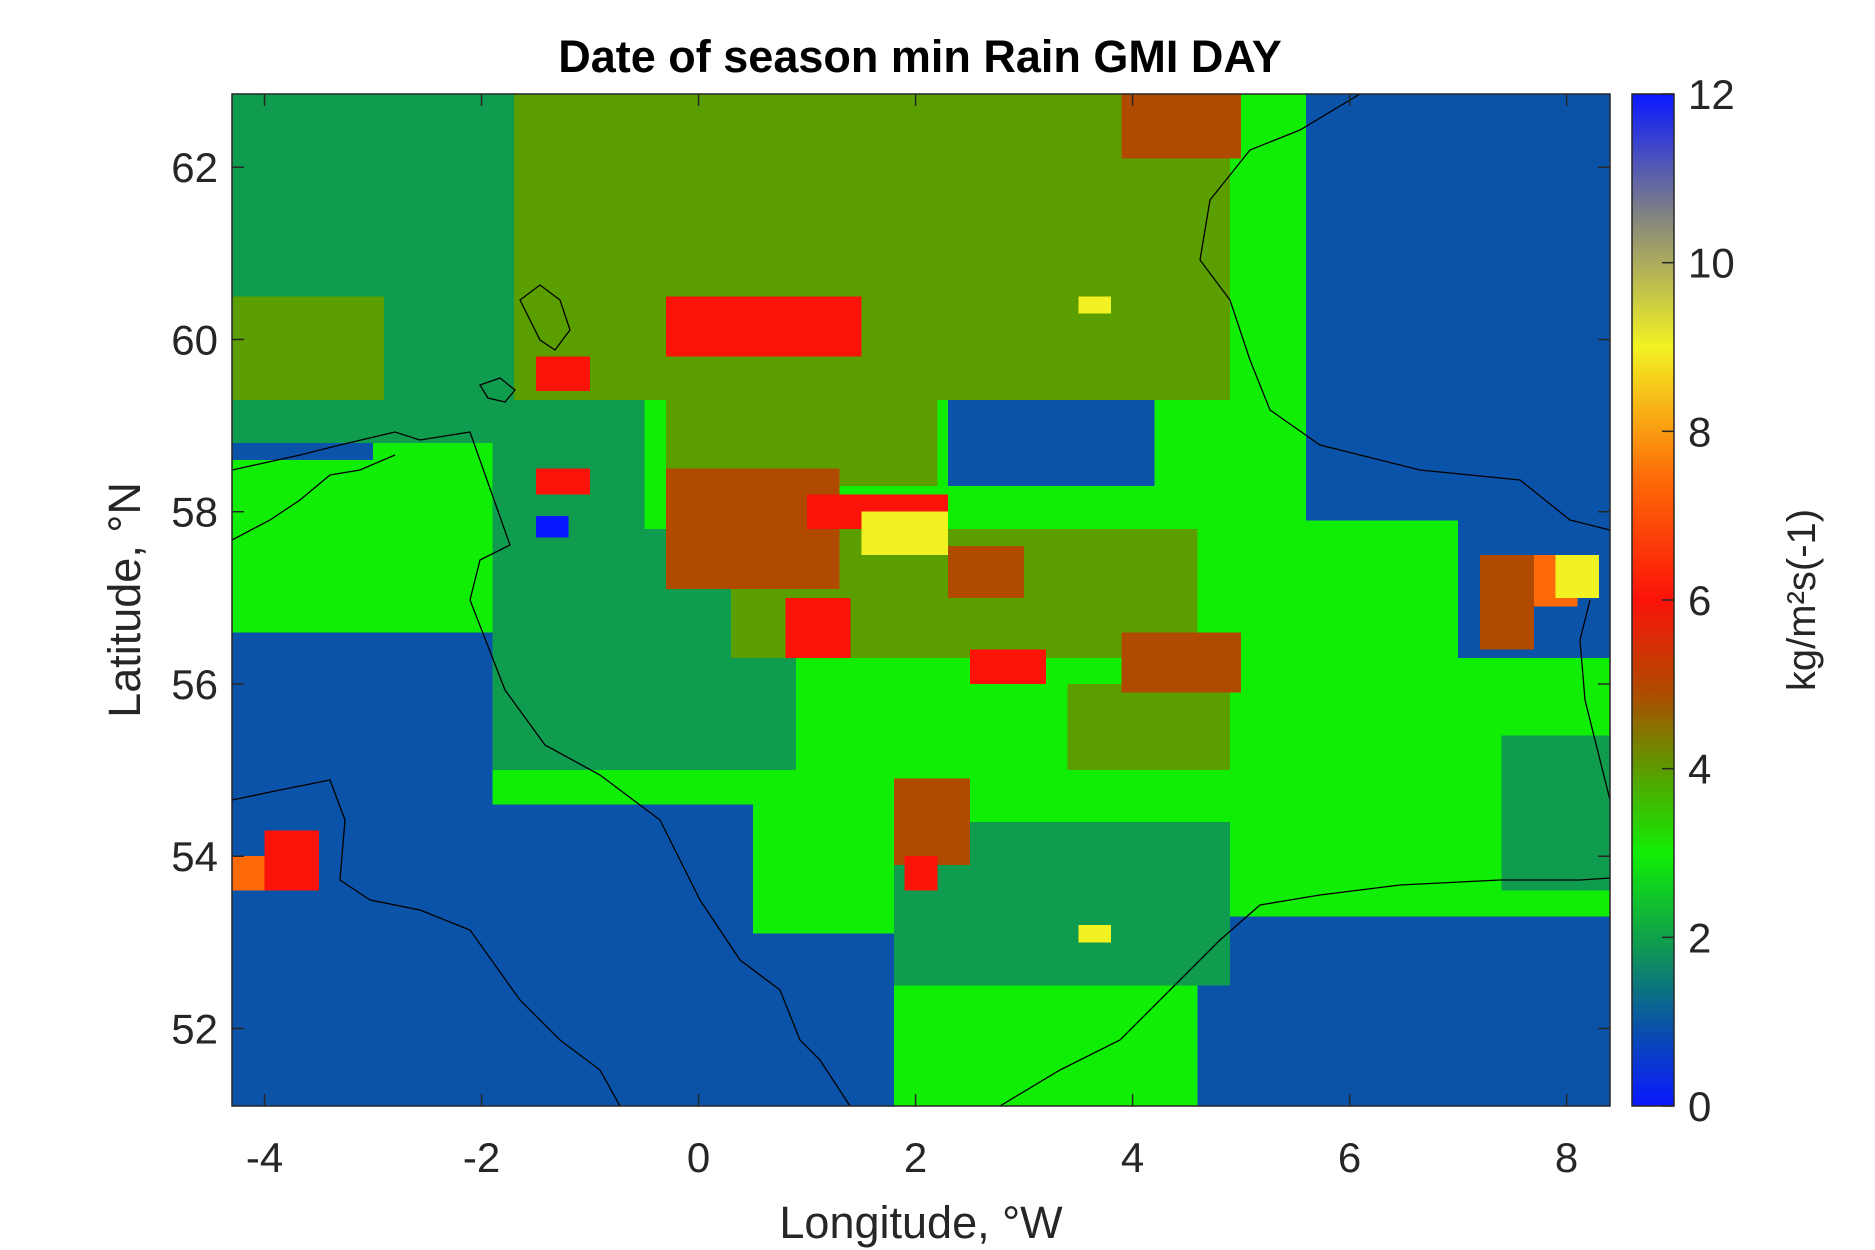  What do you see at coordinates (1699, 1106) in the screenshot?
I see `colorbar-tick-label: 0` at bounding box center [1699, 1106].